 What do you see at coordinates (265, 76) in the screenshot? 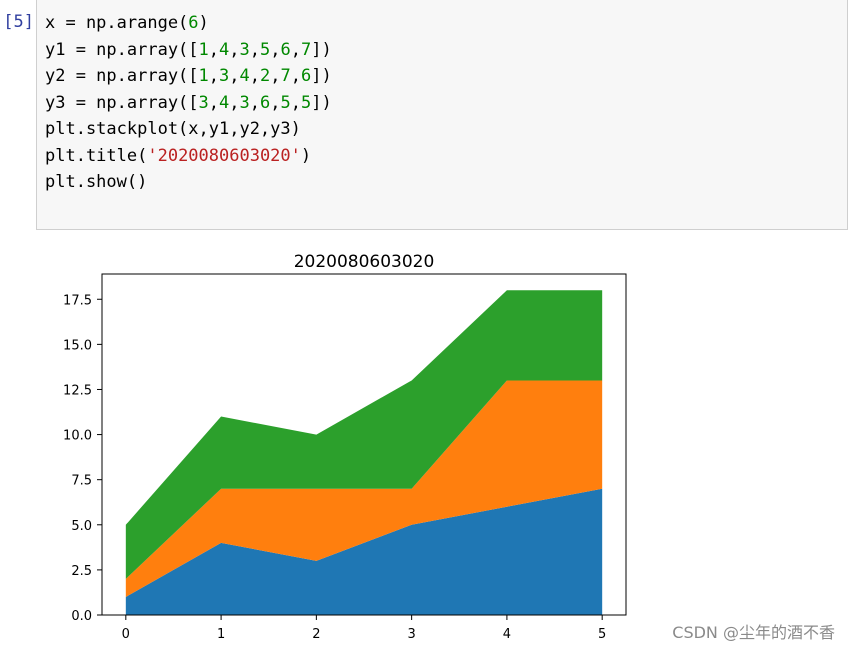
I see `code-number-token: 2` at bounding box center [265, 76].